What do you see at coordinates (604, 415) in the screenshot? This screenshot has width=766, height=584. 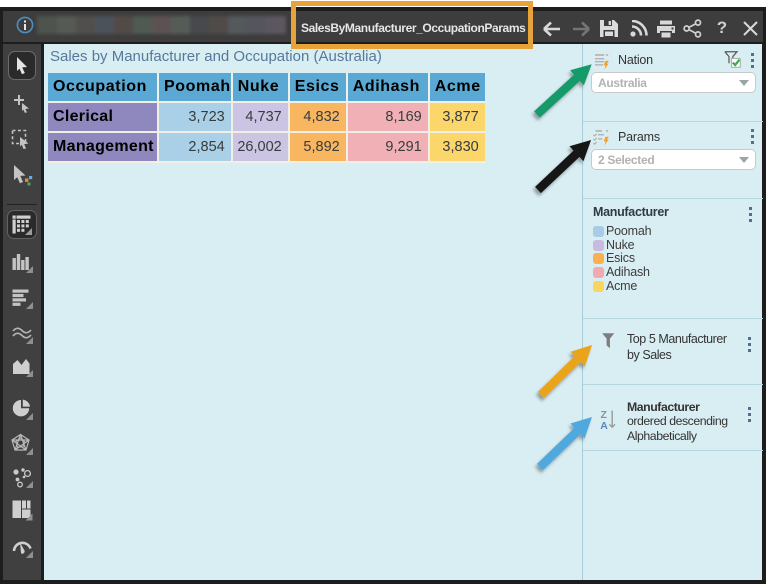 I see `svg-text: Z` at bounding box center [604, 415].